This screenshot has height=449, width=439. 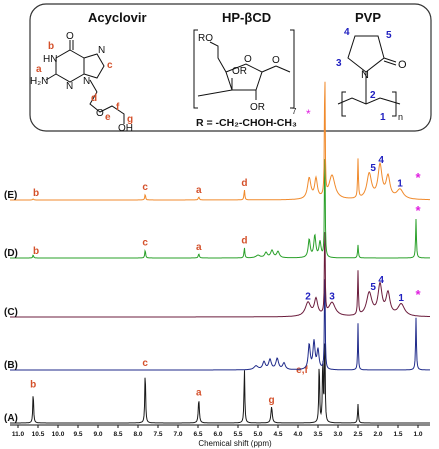 What do you see at coordinates (108, 117) in the screenshot?
I see `proton-label-e: e` at bounding box center [108, 117].